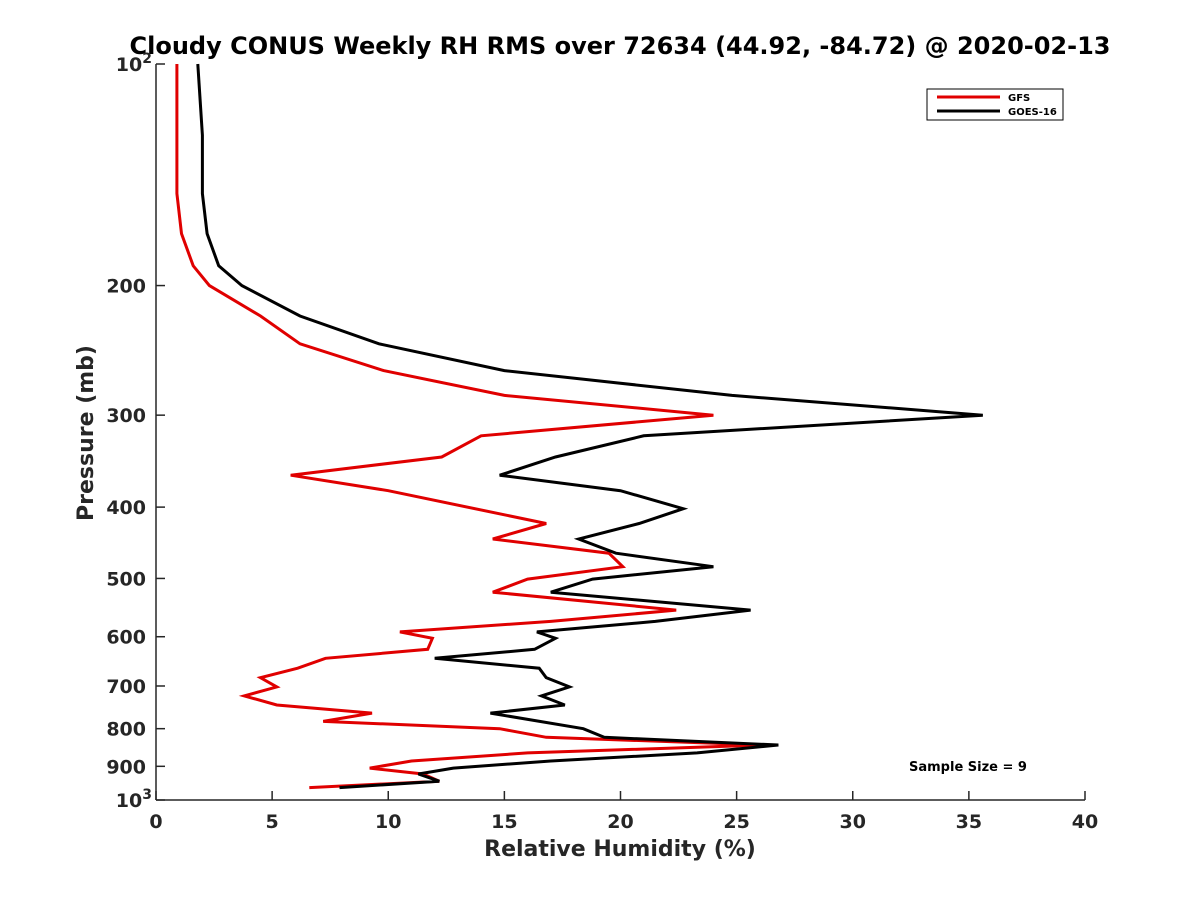  What do you see at coordinates (126, 579) in the screenshot?
I see `y-tick-label: 500` at bounding box center [126, 579].